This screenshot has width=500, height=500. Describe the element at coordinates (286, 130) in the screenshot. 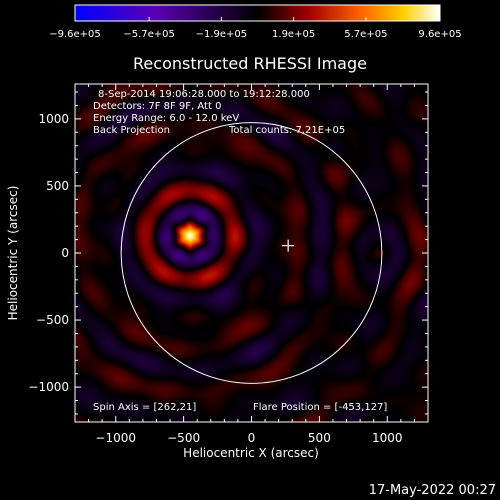

I see `annotation-total-counts: Total counts: 7.21E+05` at that location.